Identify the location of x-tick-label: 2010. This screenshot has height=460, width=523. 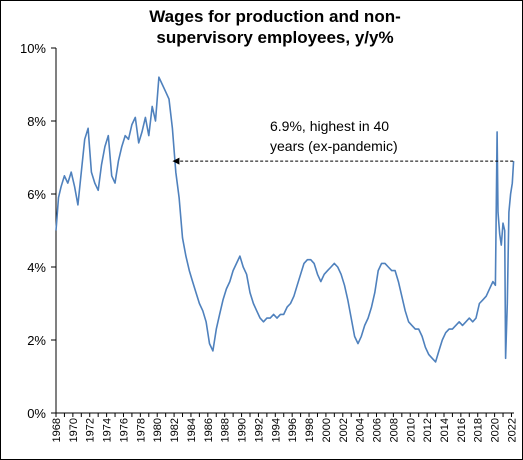
(411, 430).